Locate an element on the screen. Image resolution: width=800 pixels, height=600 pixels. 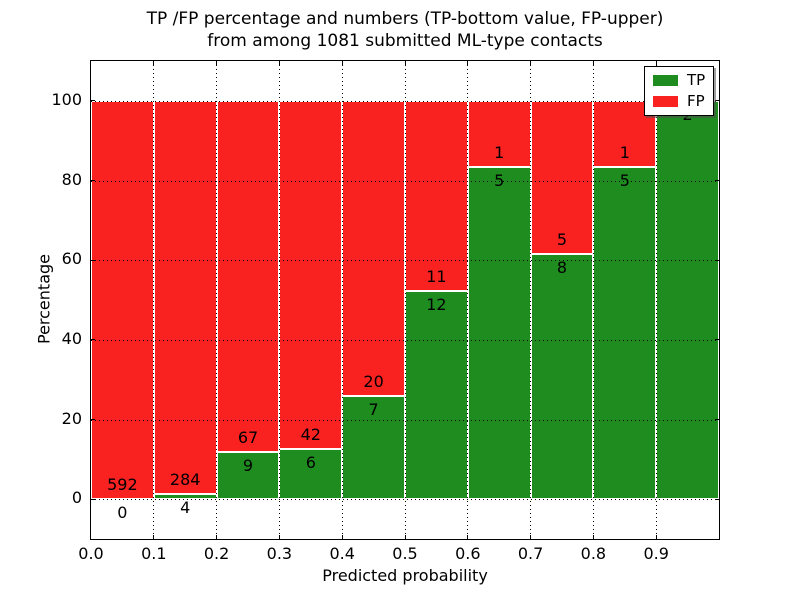
tp-count-label: 9 is located at coordinates (248, 465).